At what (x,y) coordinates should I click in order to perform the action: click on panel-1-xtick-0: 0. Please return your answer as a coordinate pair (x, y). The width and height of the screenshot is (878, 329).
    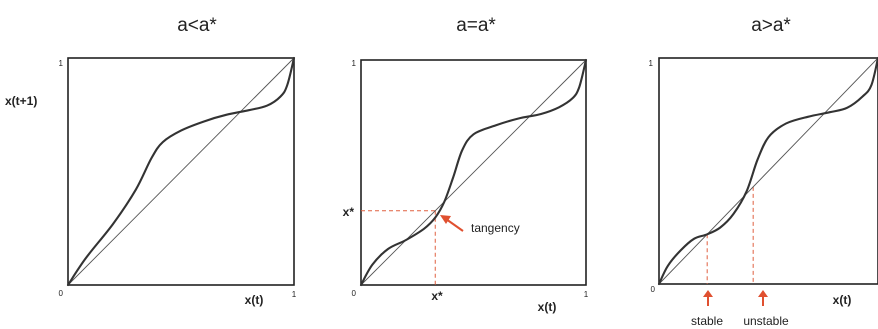
    Looking at the image, I should click on (61, 293).